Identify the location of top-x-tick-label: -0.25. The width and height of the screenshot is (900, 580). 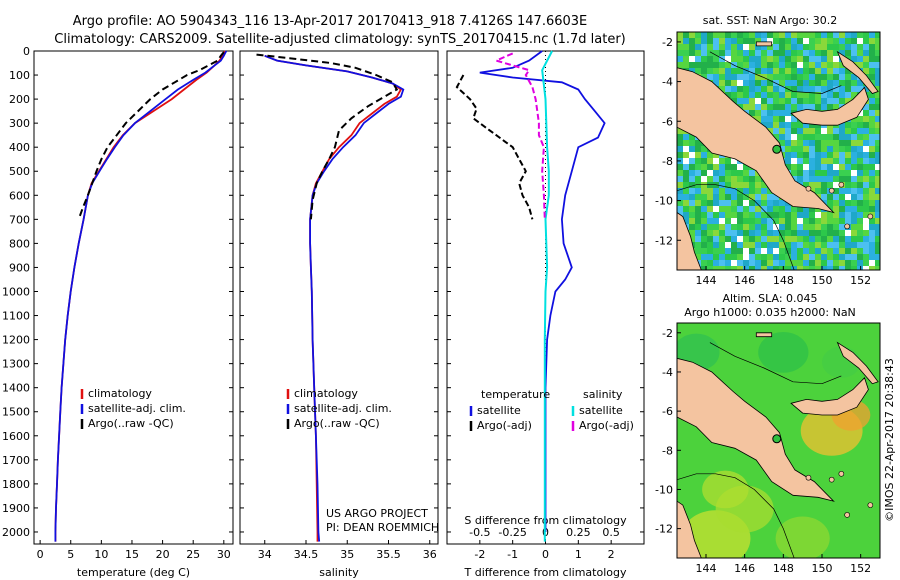
(512, 532).